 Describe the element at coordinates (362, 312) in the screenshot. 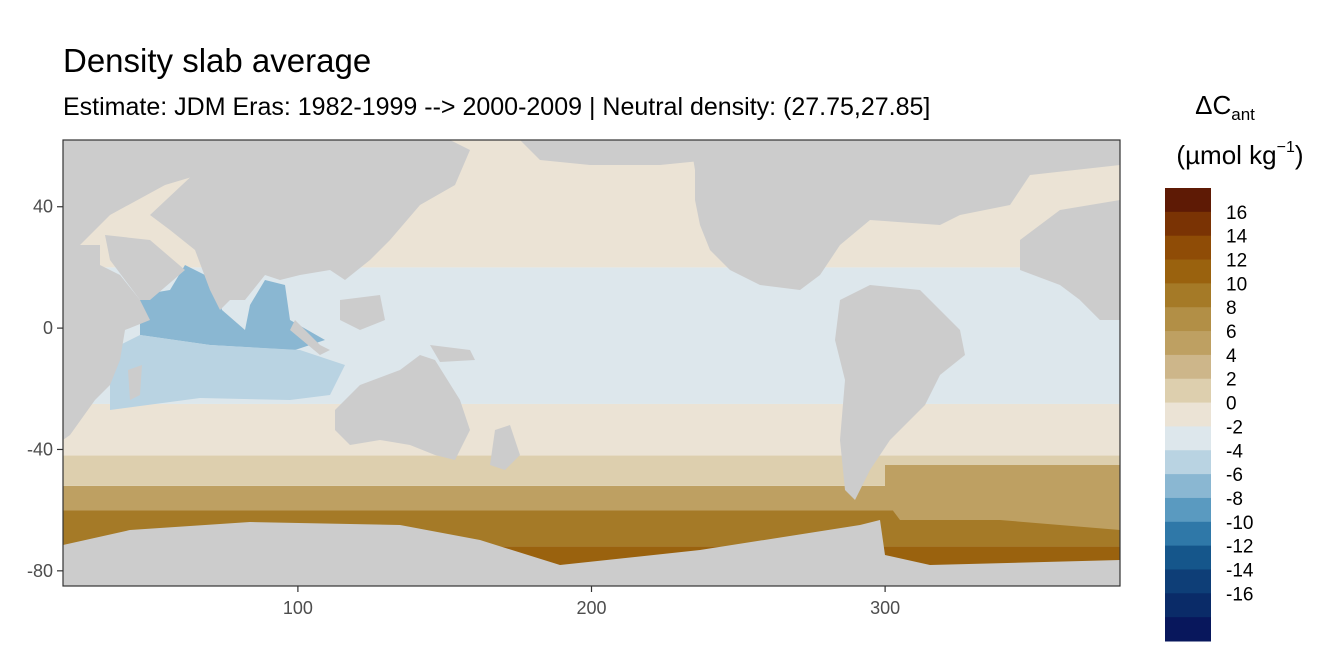

I see `land-borneo` at that location.